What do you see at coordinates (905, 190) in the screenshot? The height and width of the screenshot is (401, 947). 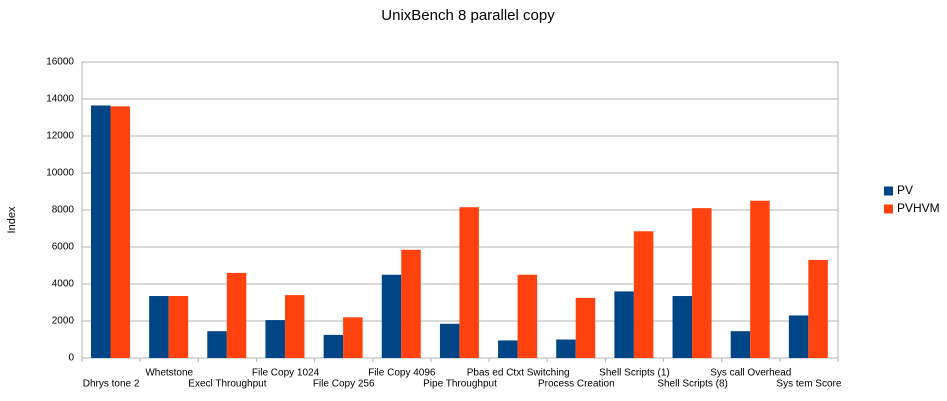 I see `legend-label: PV` at bounding box center [905, 190].